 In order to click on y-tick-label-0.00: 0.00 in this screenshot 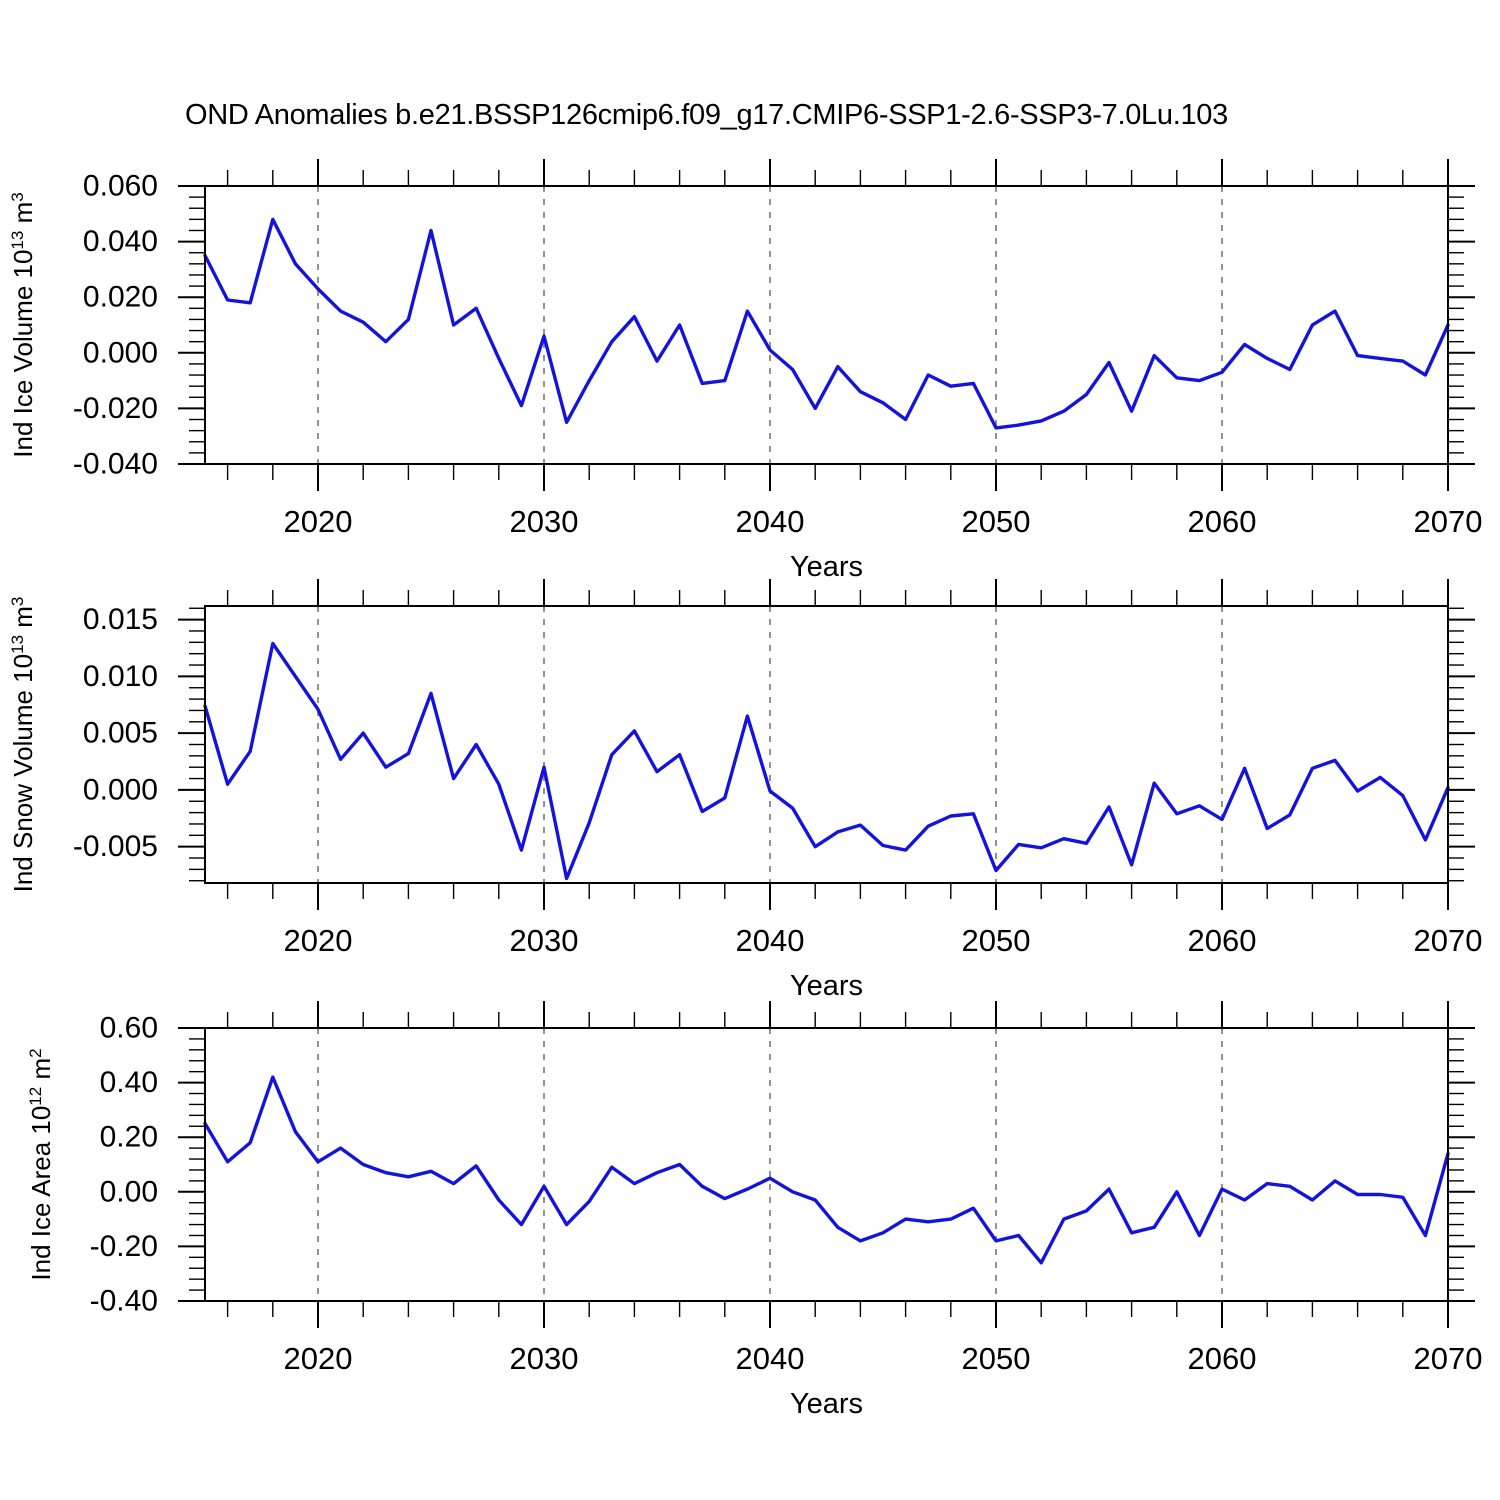, I will do `click(129, 1191)`.